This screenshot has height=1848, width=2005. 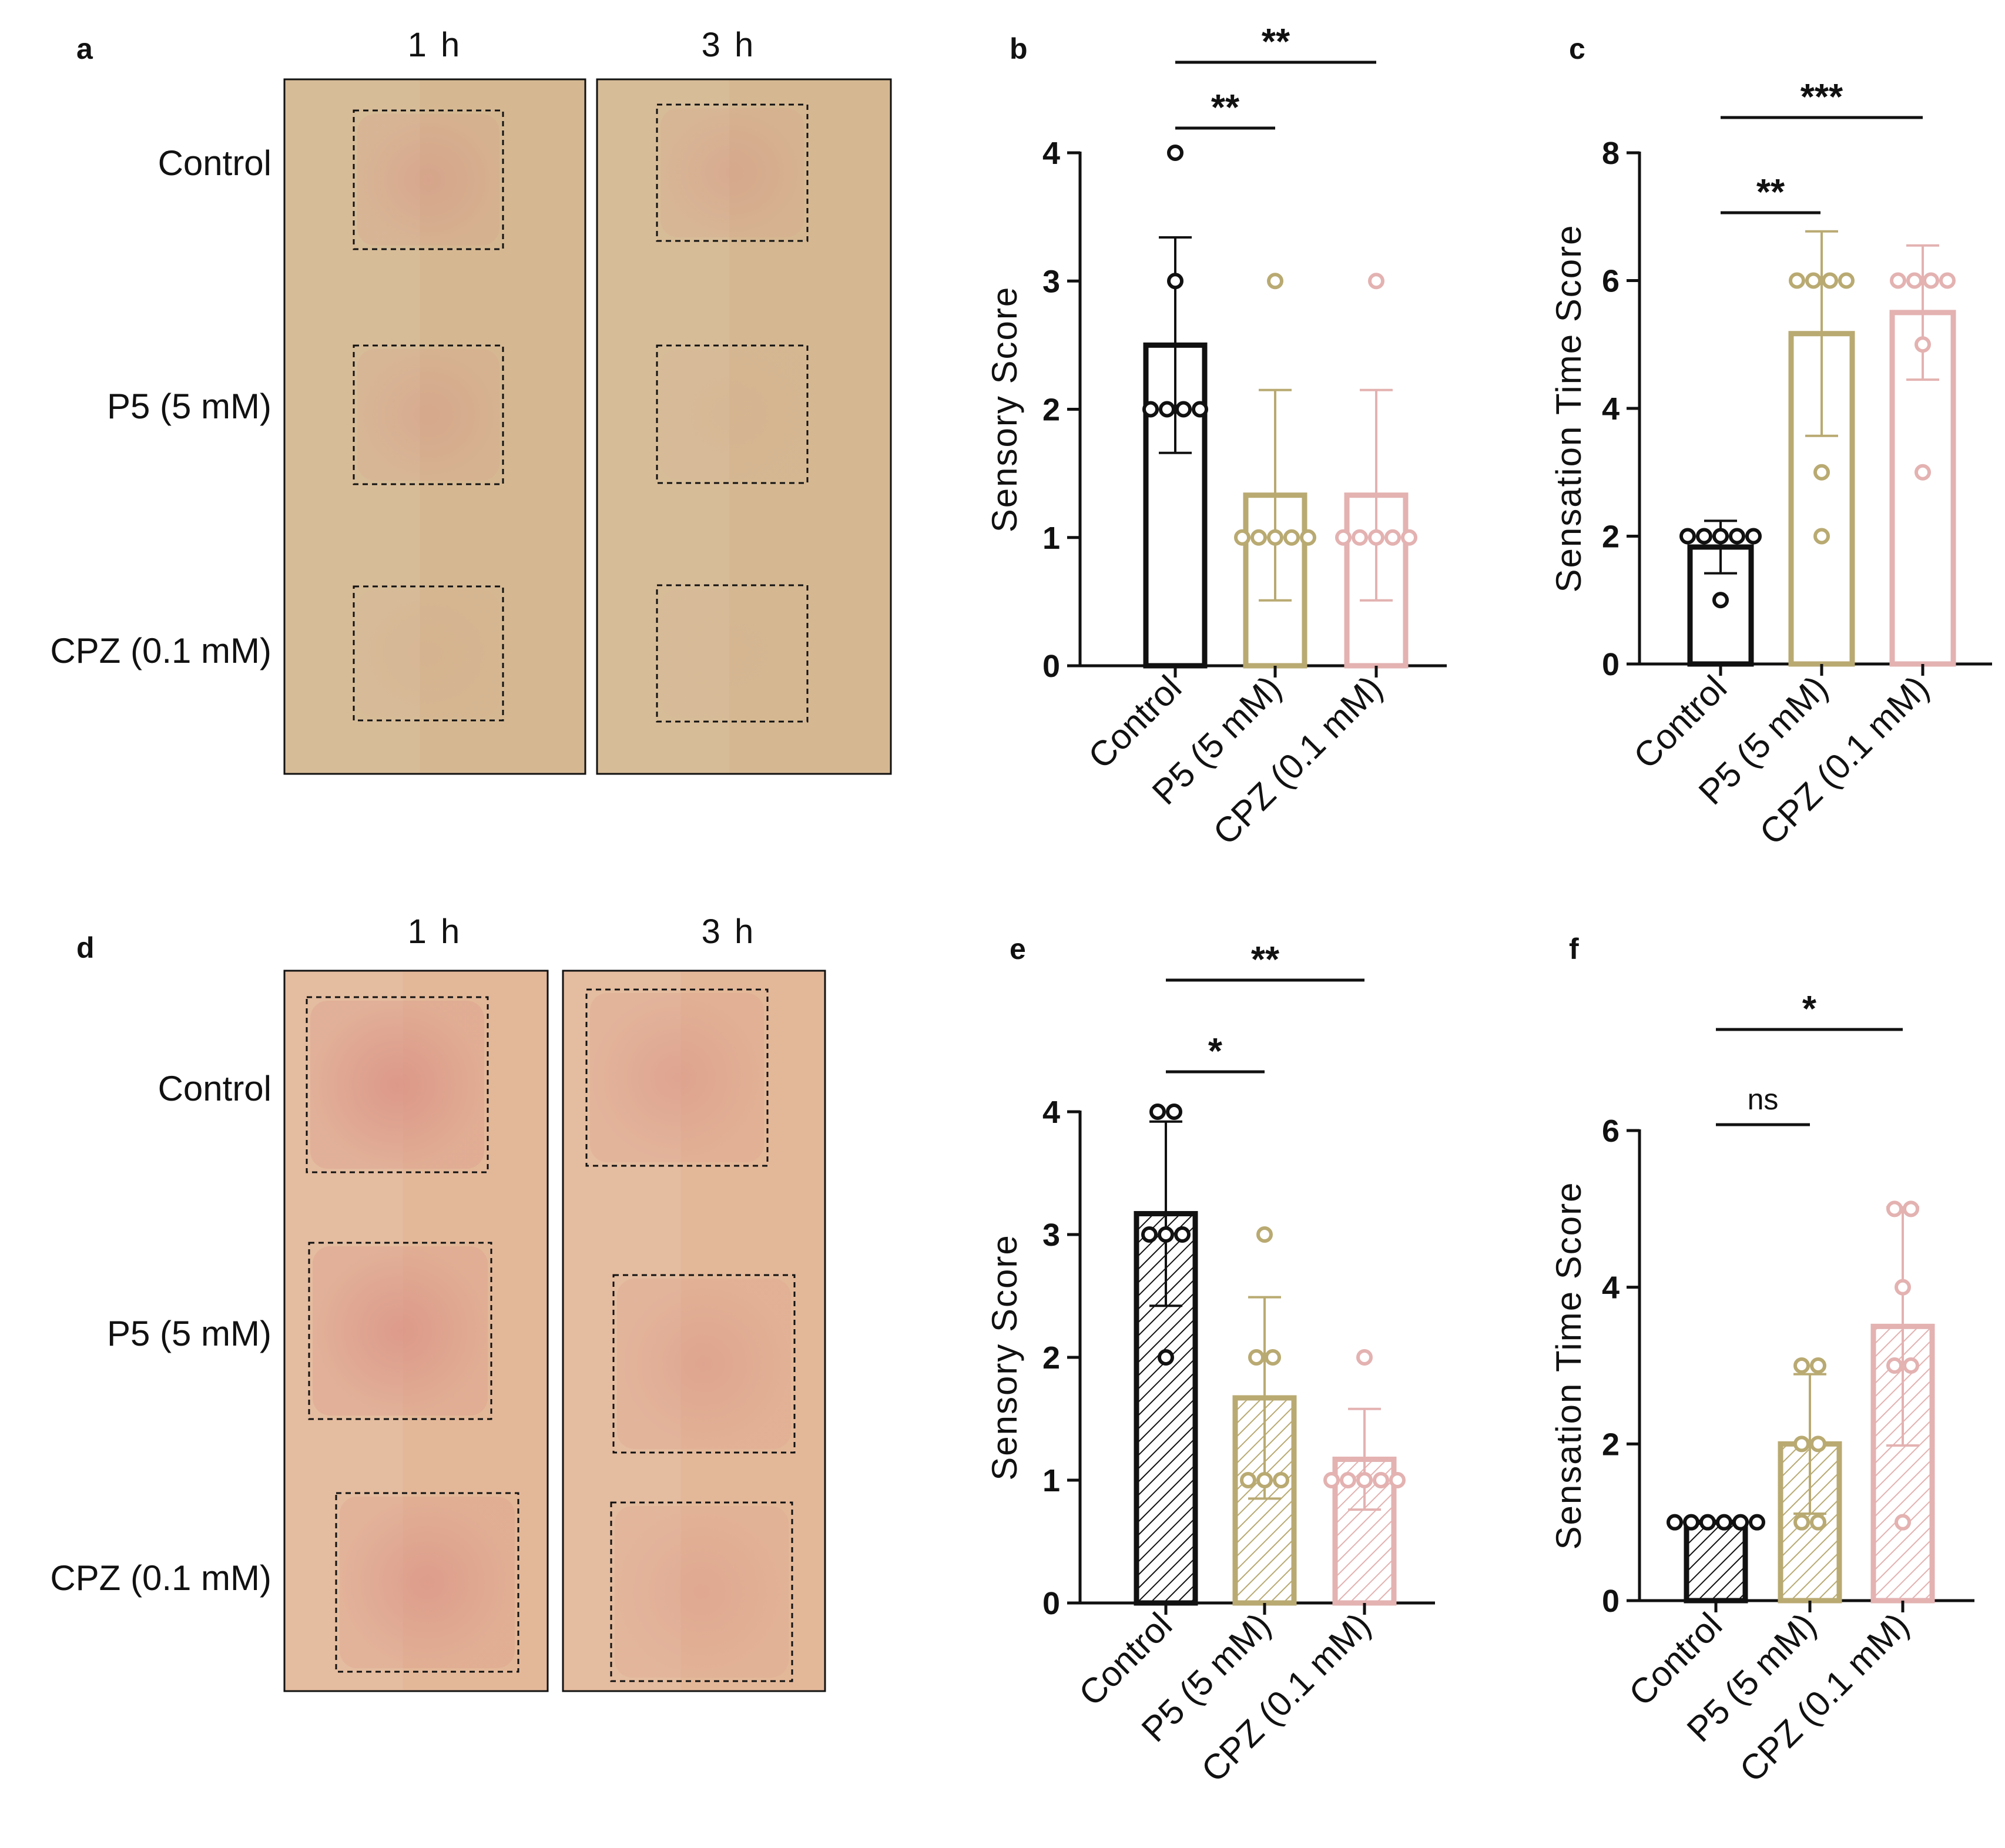 What do you see at coordinates (1577, 48) in the screenshot?
I see `panel-label-c: c` at bounding box center [1577, 48].